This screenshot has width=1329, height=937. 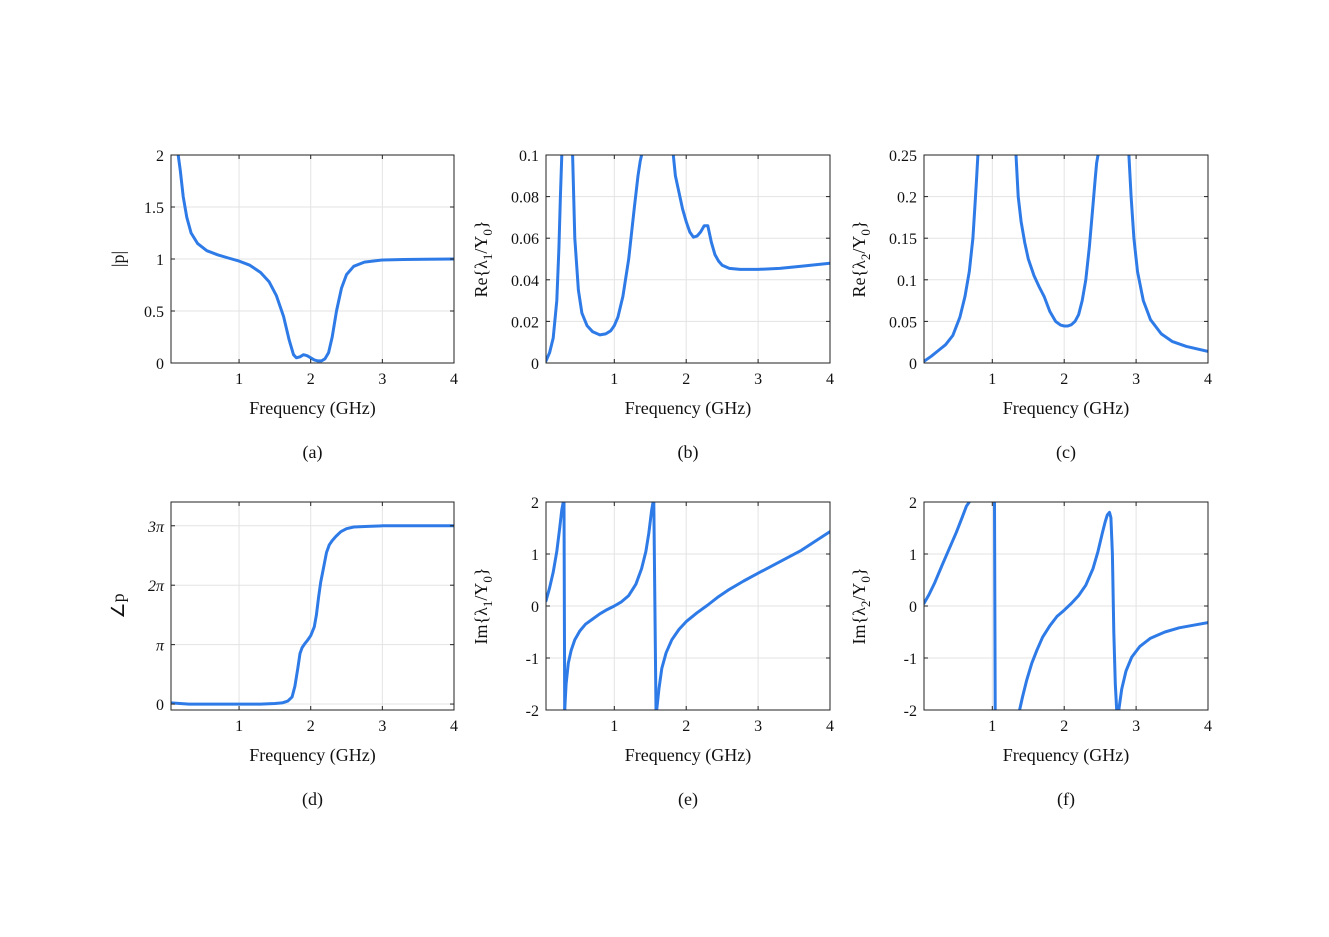 What do you see at coordinates (483, 258) in the screenshot?
I see `y-axis-label: Re{λ1/Y0}` at bounding box center [483, 258].